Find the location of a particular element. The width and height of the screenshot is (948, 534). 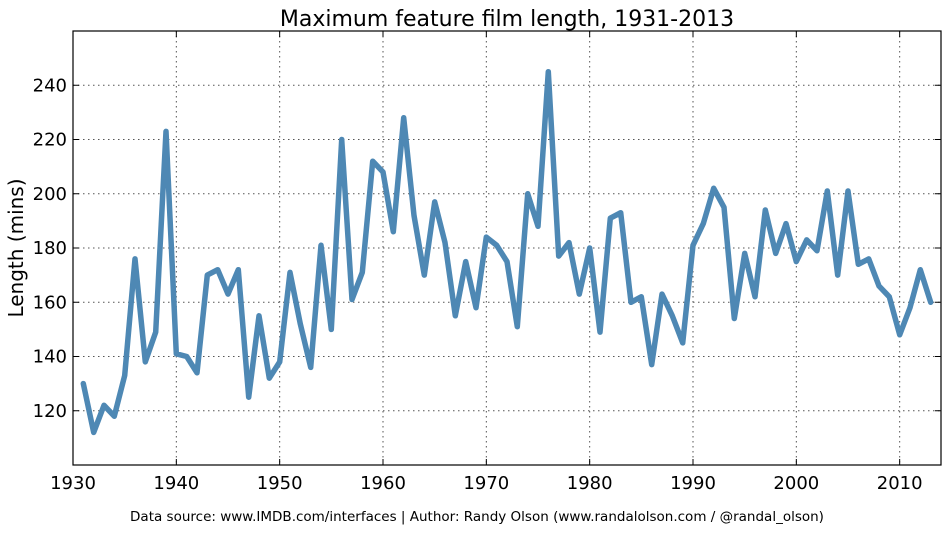

x-tick-label: 2000 is located at coordinates (796, 483).